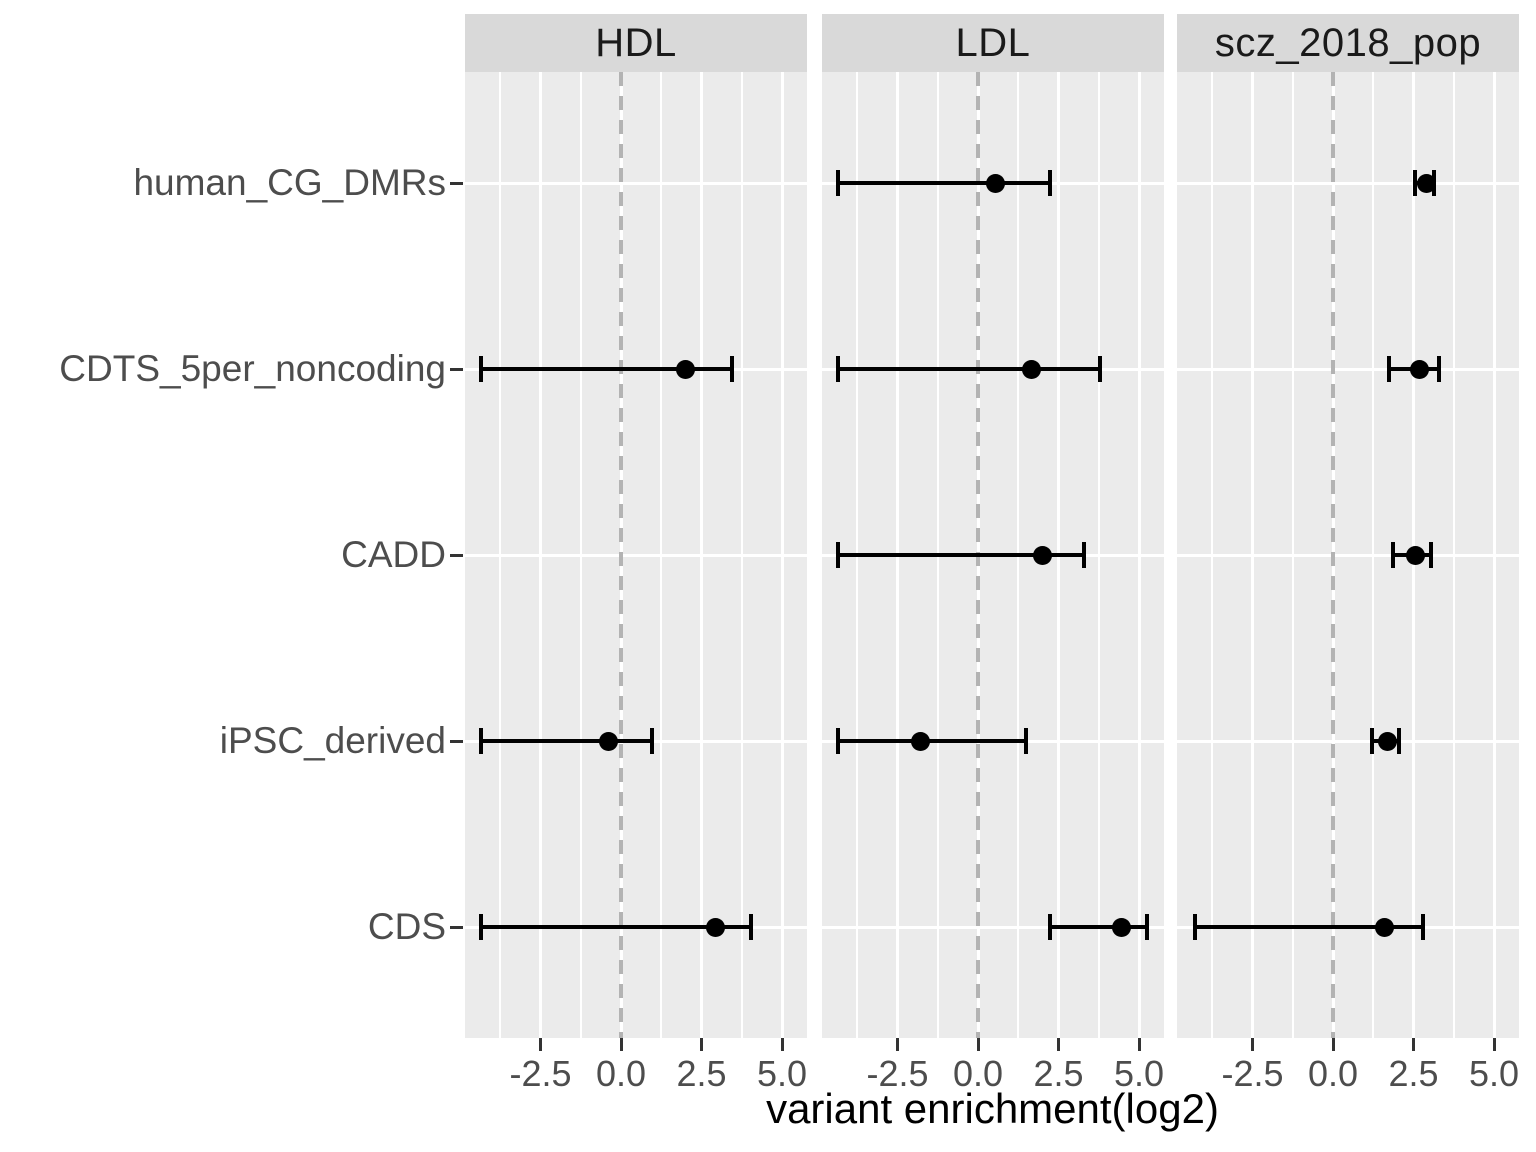 The image size is (1536, 1152). I want to click on facet-strip: HDL, so click(636, 43).